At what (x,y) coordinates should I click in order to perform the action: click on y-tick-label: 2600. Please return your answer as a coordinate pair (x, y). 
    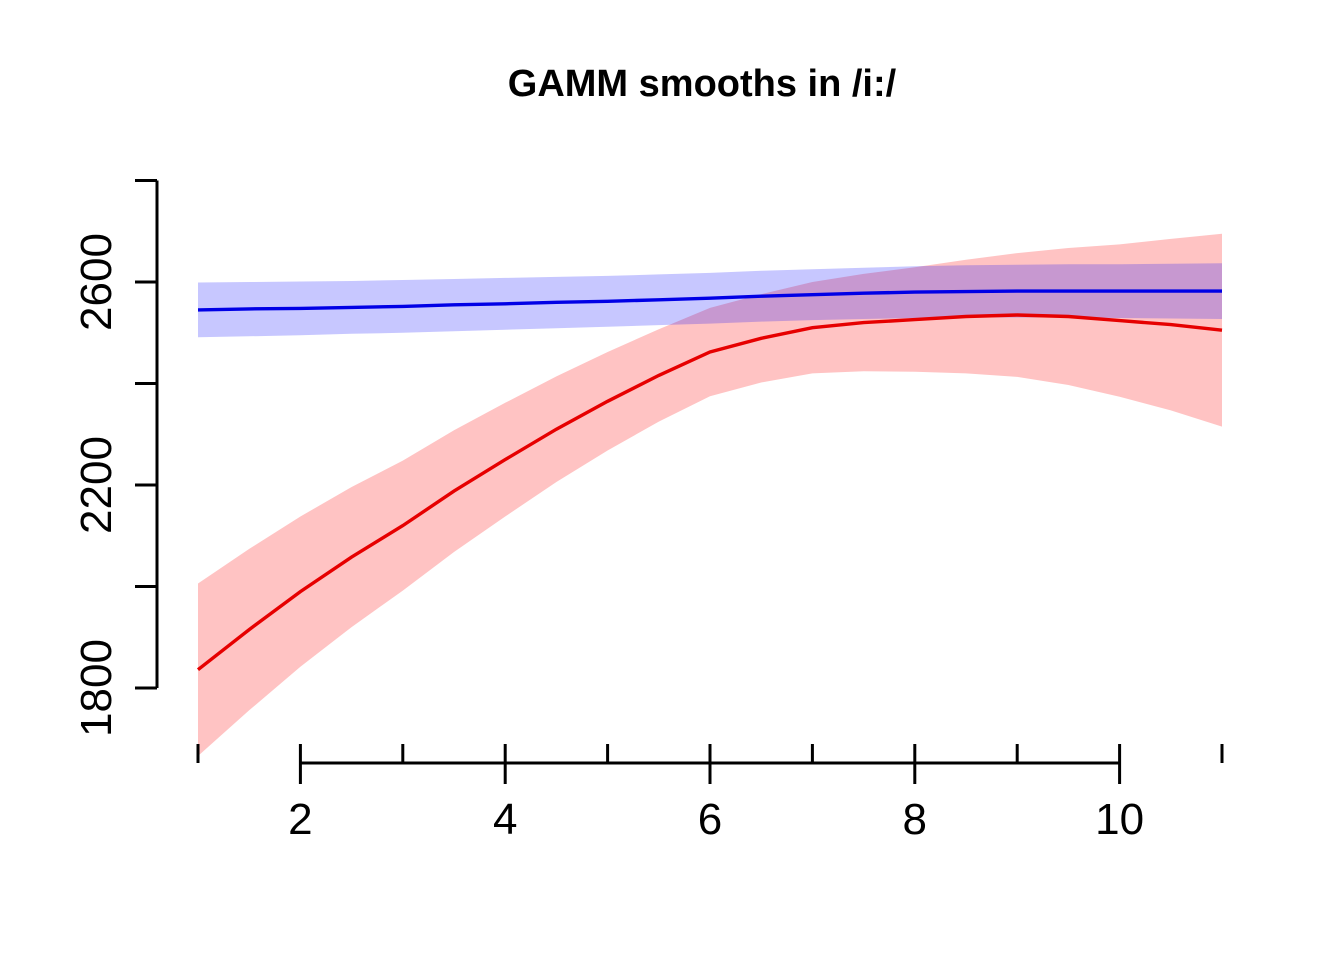
    Looking at the image, I should click on (96, 282).